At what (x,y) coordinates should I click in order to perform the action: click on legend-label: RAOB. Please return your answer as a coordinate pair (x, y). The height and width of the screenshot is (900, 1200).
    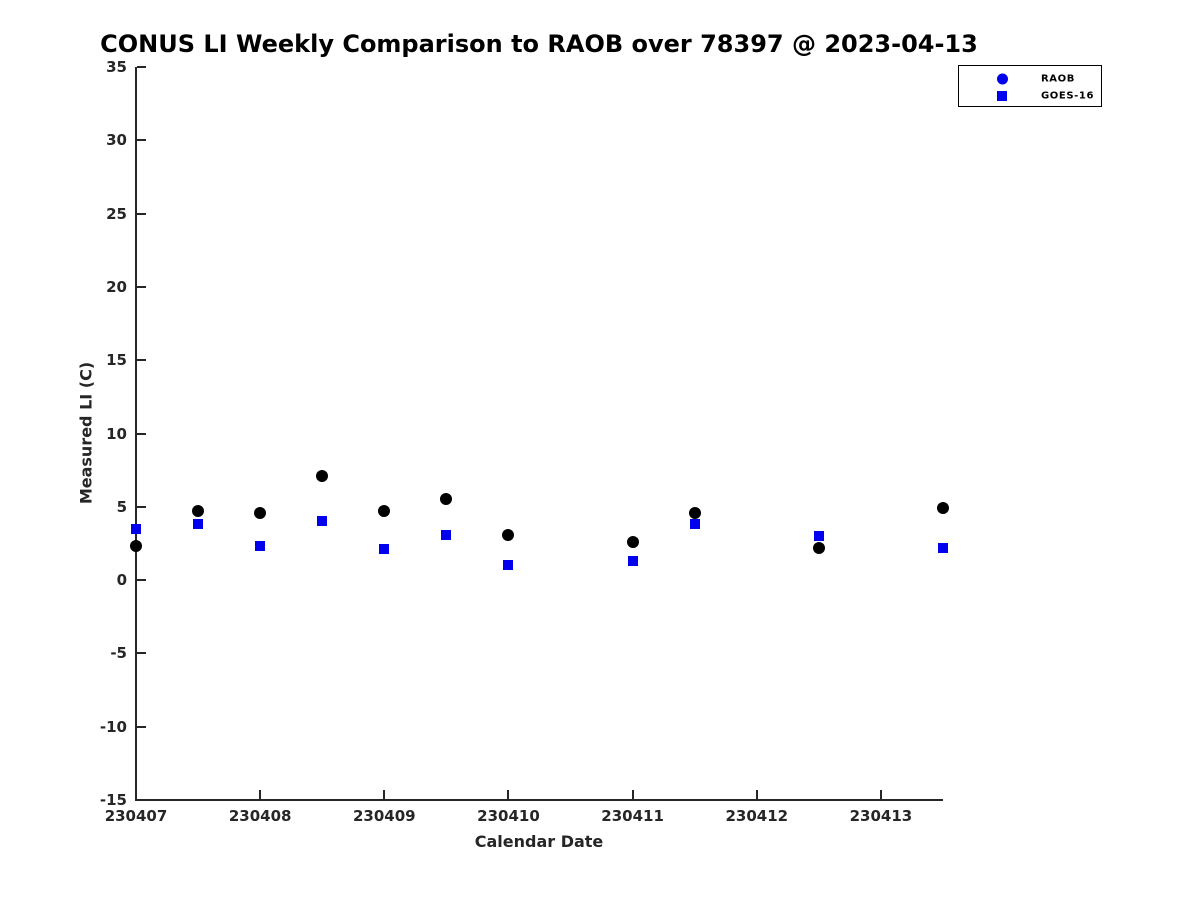
    Looking at the image, I should click on (1058, 78).